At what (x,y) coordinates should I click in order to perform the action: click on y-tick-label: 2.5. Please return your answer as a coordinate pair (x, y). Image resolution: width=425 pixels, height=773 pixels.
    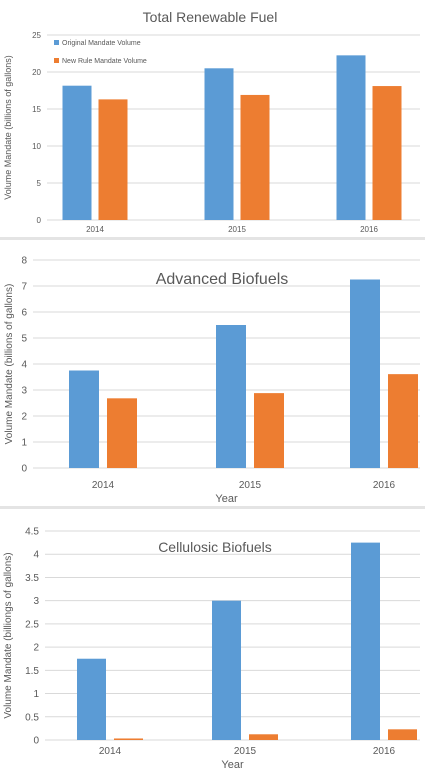
    Looking at the image, I should click on (32, 624).